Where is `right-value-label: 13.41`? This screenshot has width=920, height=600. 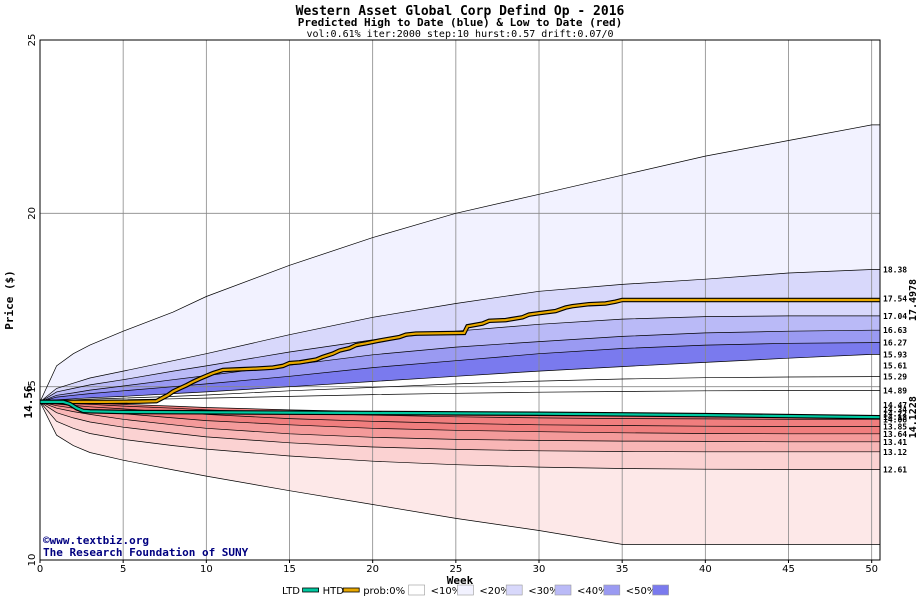
right-value-label: 13.41 is located at coordinates (895, 442).